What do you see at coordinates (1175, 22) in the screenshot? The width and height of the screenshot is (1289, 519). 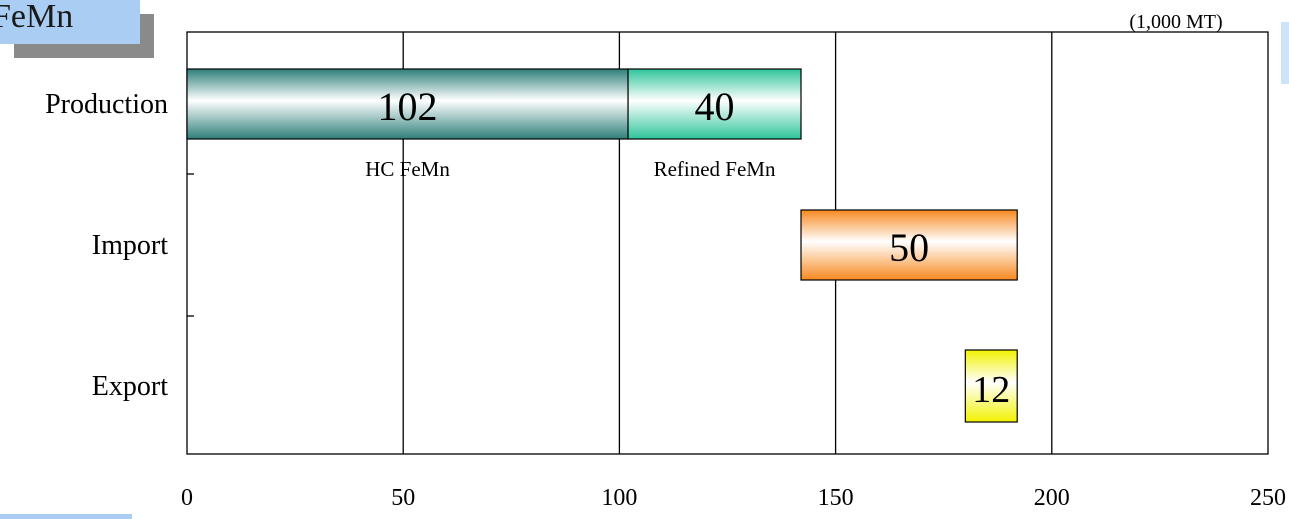 I see `unit-label: (1,000 MT)` at bounding box center [1175, 22].